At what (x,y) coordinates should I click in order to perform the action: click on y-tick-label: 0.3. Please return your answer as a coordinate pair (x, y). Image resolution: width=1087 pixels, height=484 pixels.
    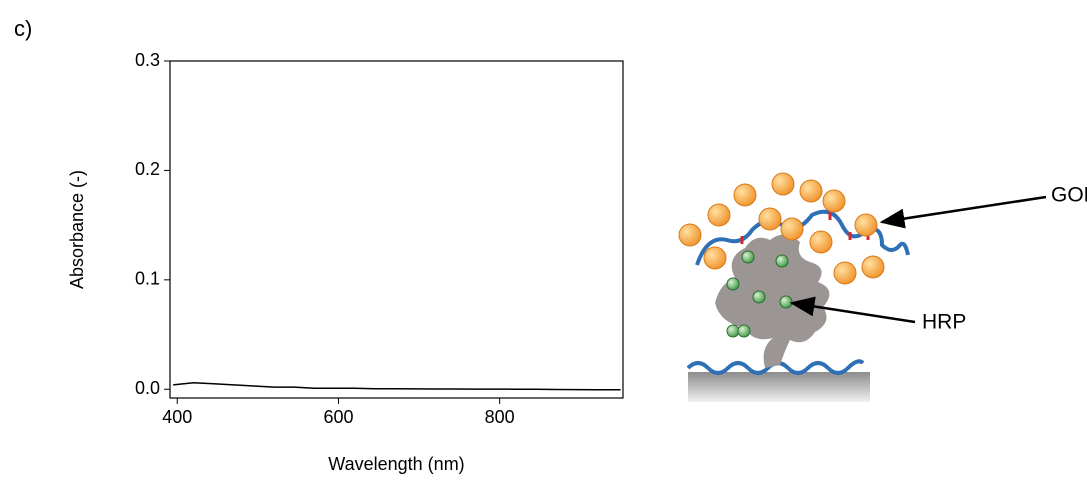
    Looking at the image, I should click on (147, 60).